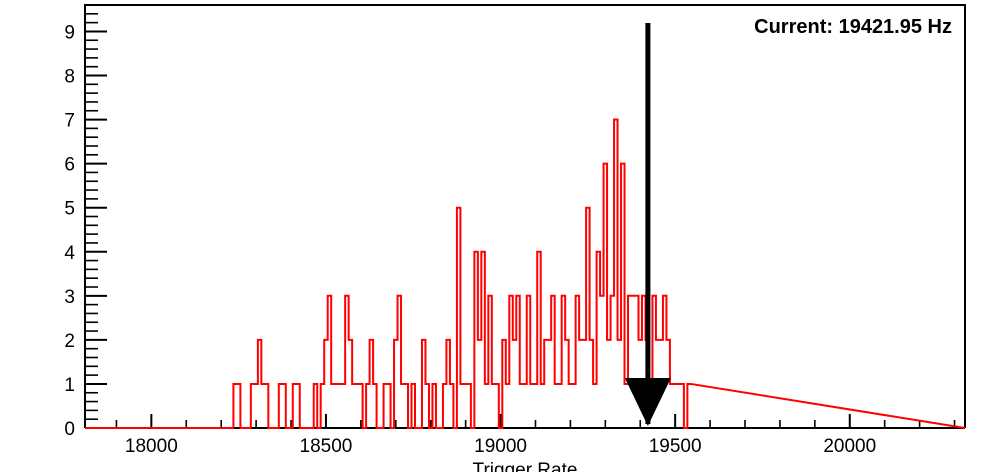  I want to click on y-tick-label: 1, so click(69, 385).